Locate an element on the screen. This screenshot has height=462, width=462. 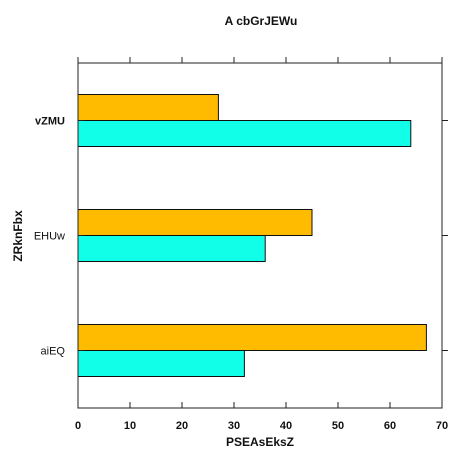
x-tick-label-60: 60 is located at coordinates (390, 426).